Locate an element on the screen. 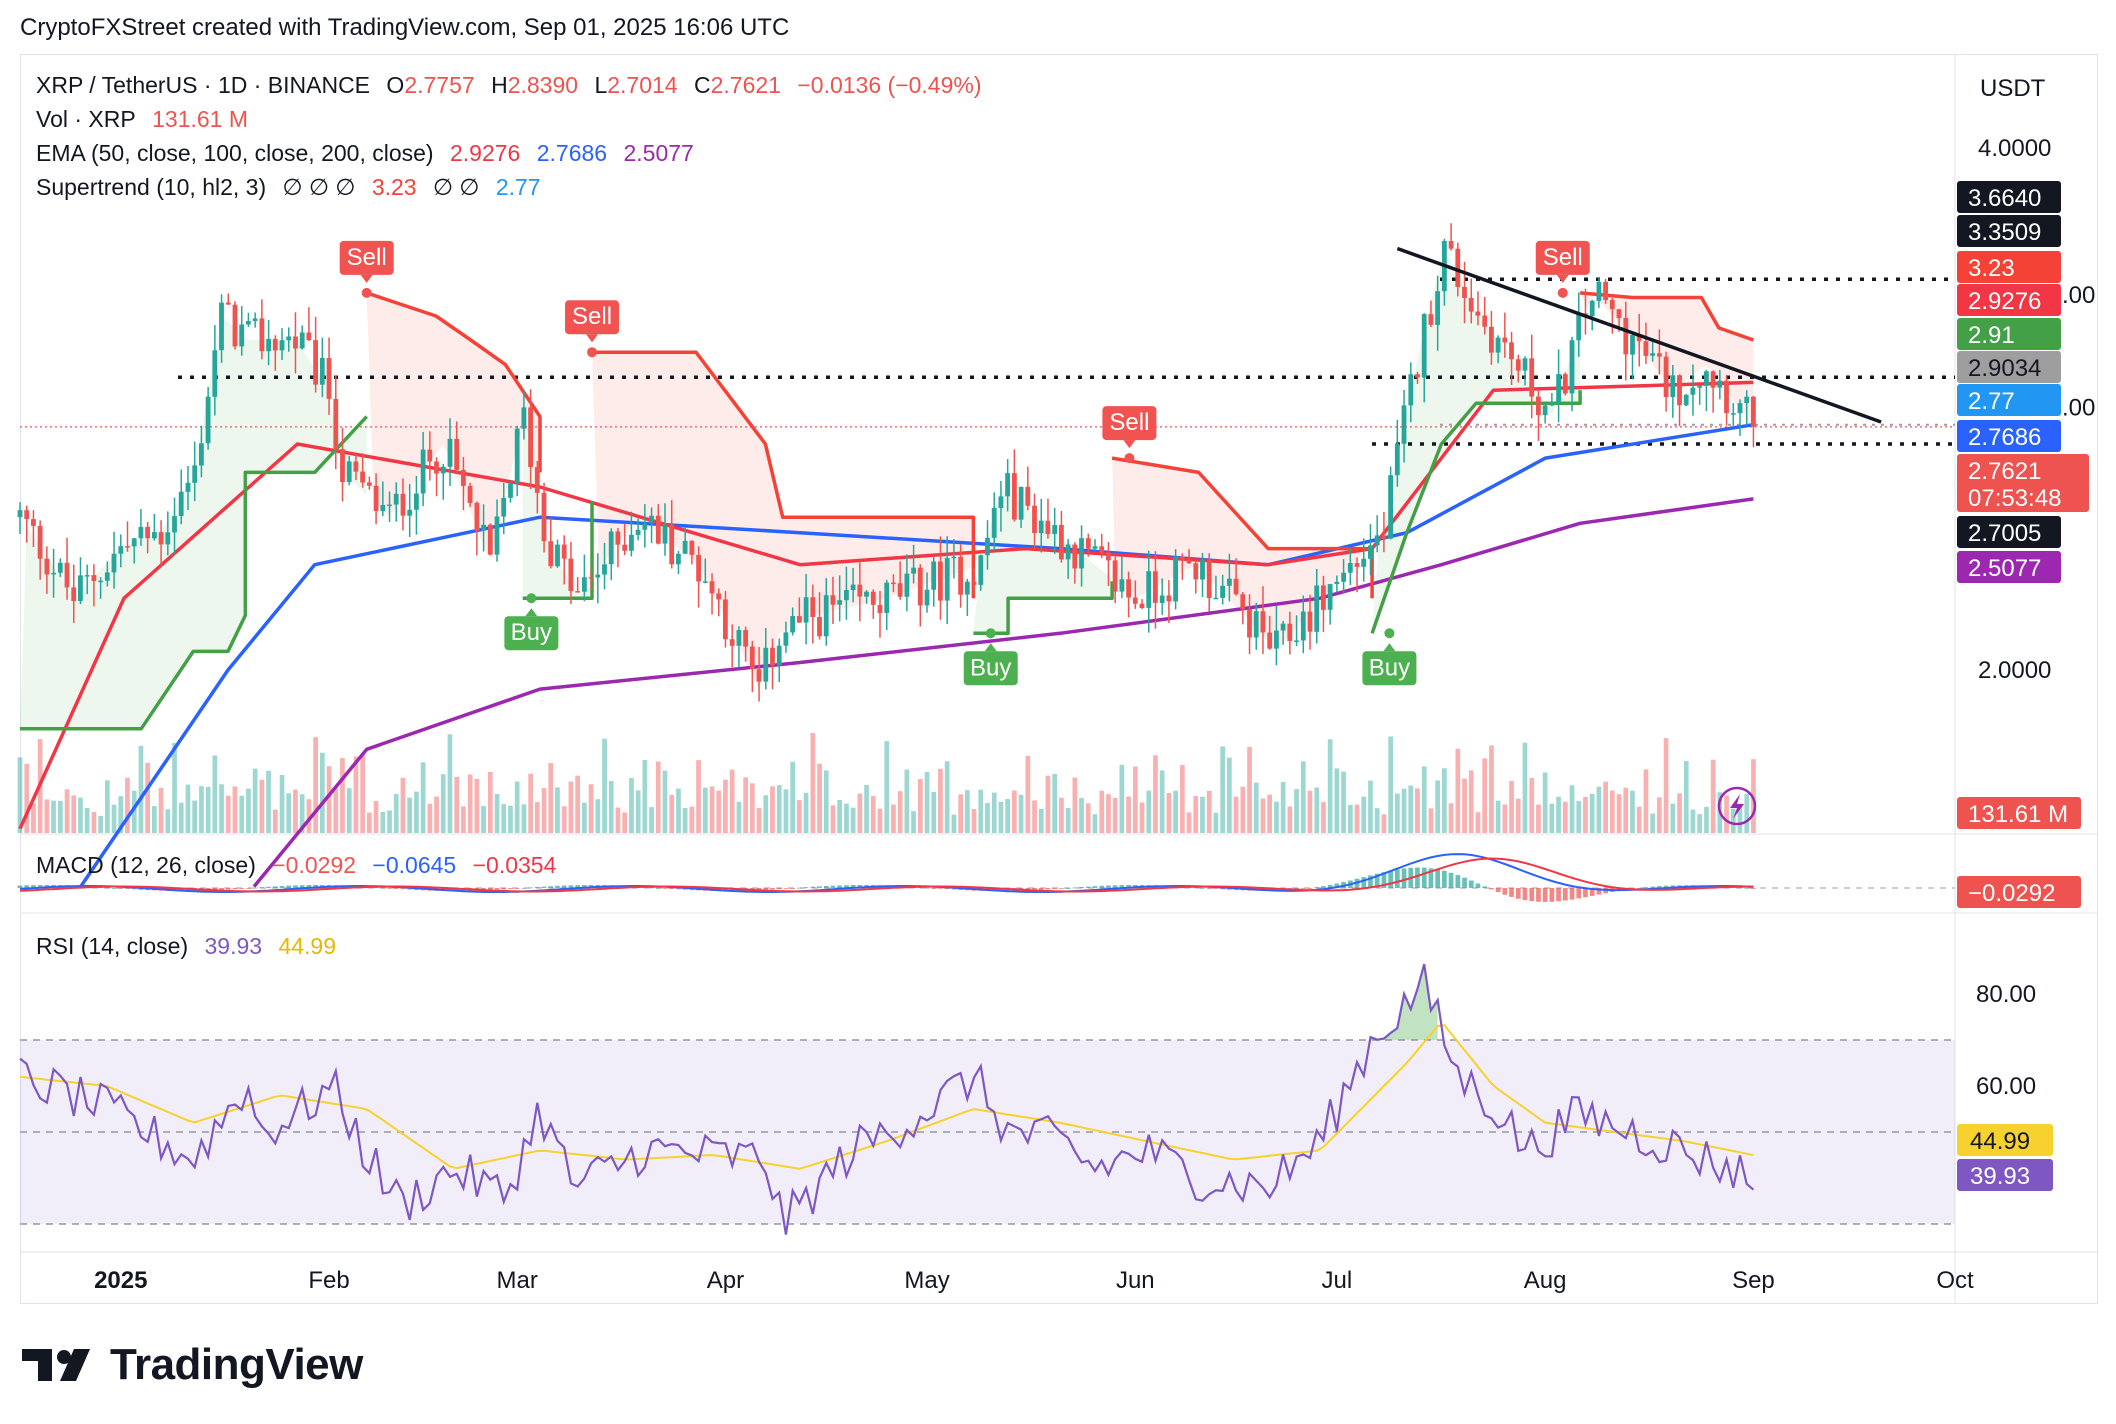 This screenshot has width=2116, height=1424. signal-text: Sell is located at coordinates (367, 257).